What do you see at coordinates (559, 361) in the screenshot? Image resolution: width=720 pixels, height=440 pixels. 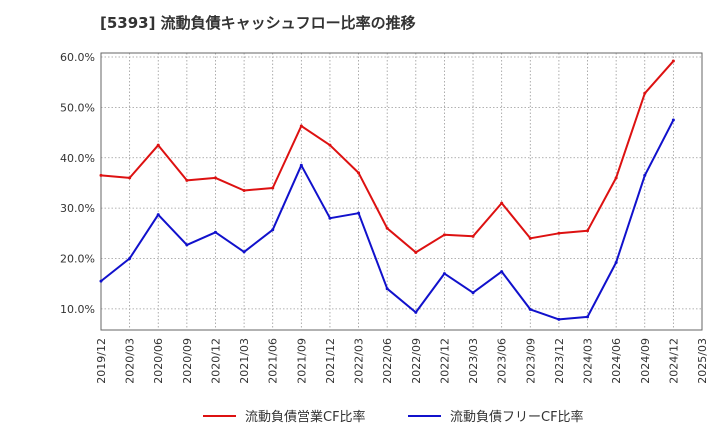 I see `x-tick-label: 2023/12` at bounding box center [559, 361].